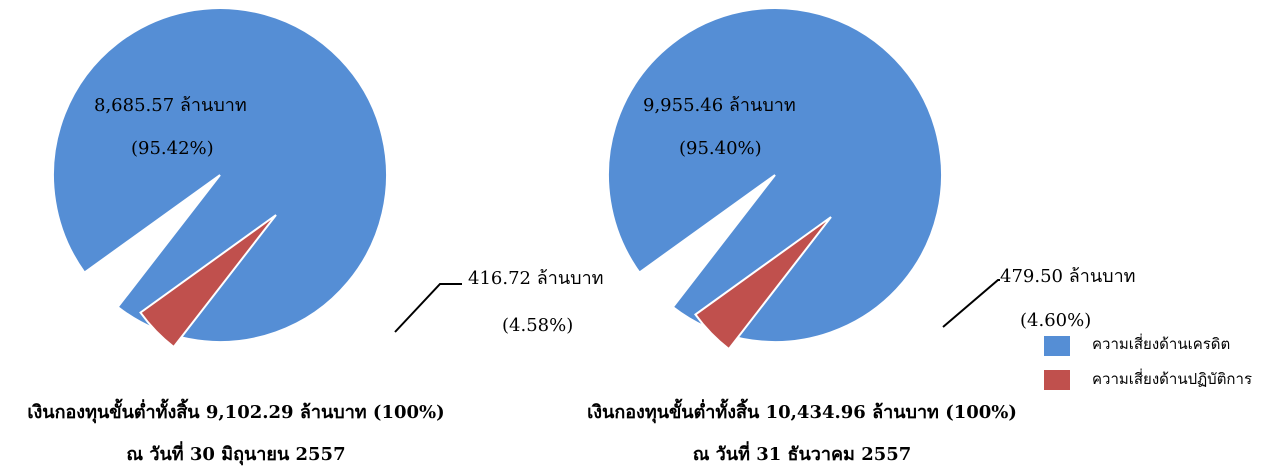 Image resolution: width=1284 pixels, height=467 pixels. I want to click on chart-0-date-caption: ณ วันที่ 30 มิถุนายน 2557, so click(235, 453).